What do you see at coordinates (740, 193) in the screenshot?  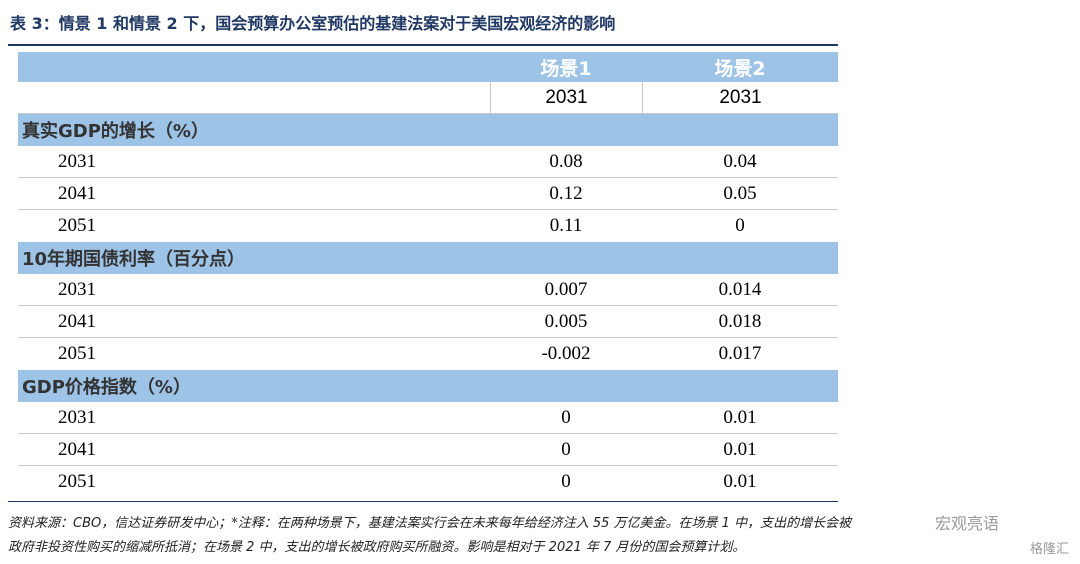 I see `cell-value: 0.05` at bounding box center [740, 193].